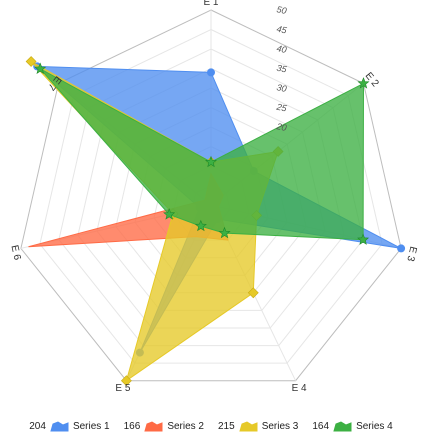 This screenshot has height=440, width=422. What do you see at coordinates (299, 388) in the screenshot?
I see `axis-label: E 4` at bounding box center [299, 388].